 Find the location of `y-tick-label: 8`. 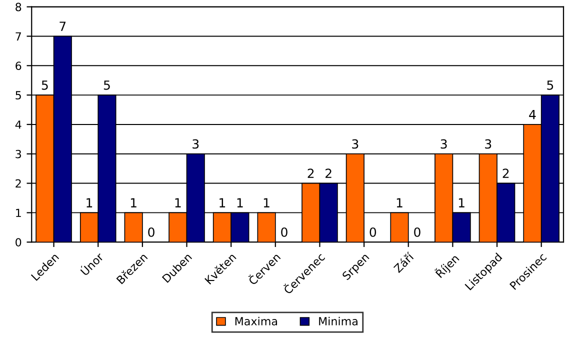

y-tick-label: 8 is located at coordinates (19, 7).